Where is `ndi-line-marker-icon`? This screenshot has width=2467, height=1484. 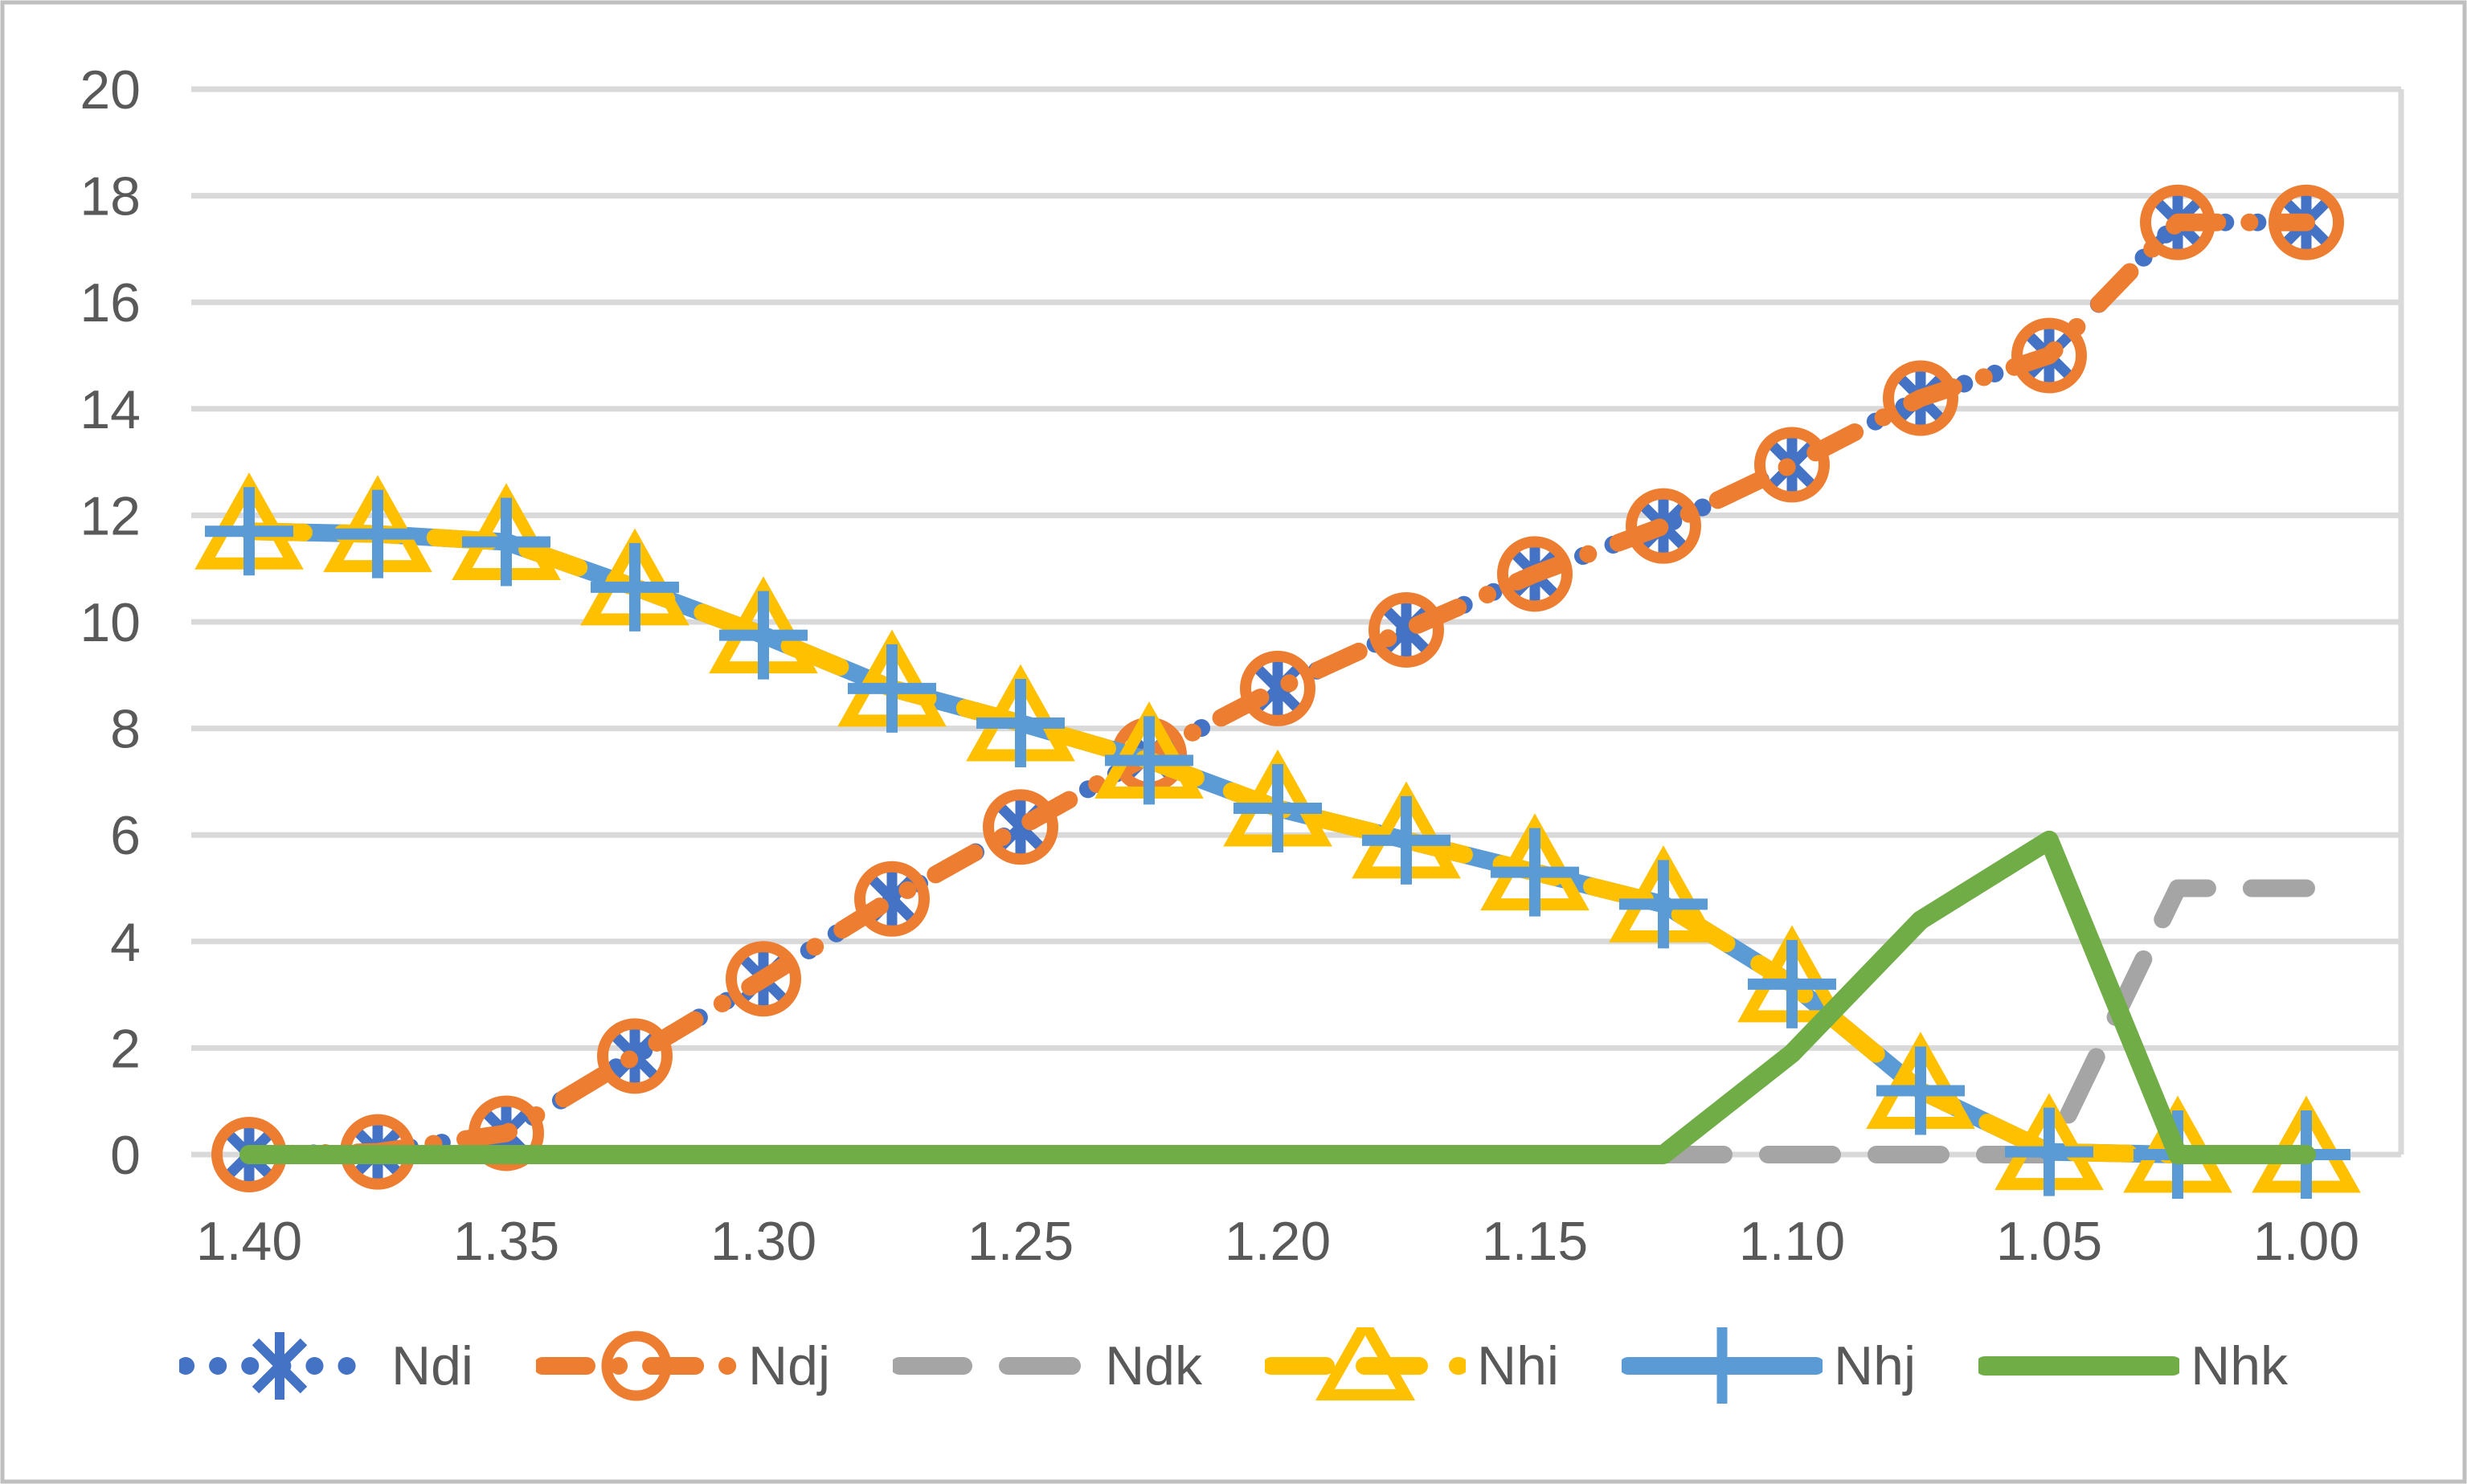
ndi-line-marker-icon is located at coordinates (279, 1366).